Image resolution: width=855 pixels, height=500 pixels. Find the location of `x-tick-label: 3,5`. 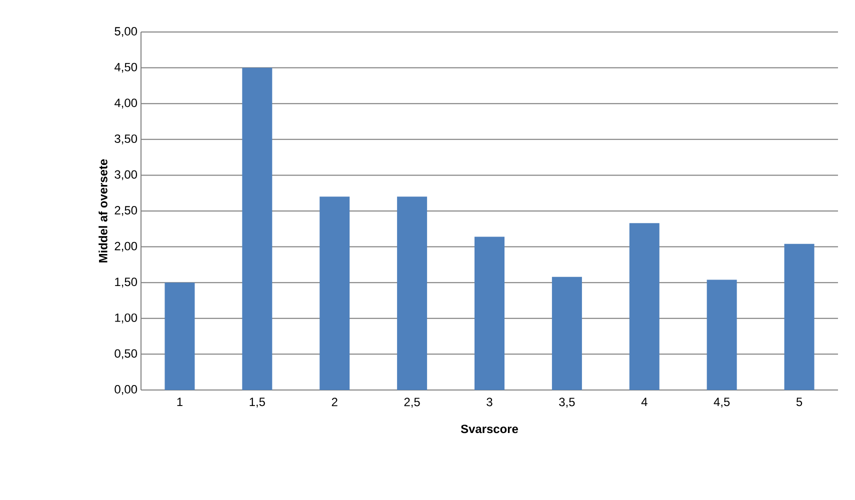

x-tick-label: 3,5 is located at coordinates (567, 403).